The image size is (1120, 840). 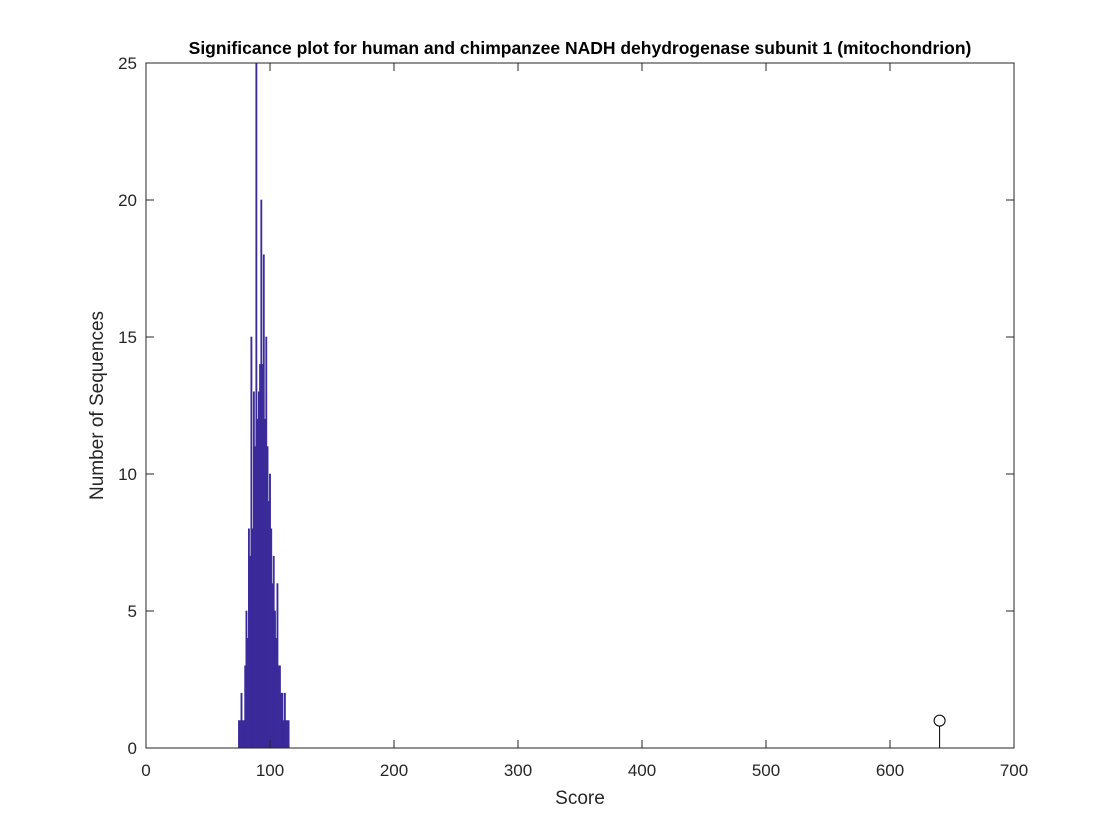 What do you see at coordinates (127, 337) in the screenshot?
I see `y-tick-label: 15` at bounding box center [127, 337].